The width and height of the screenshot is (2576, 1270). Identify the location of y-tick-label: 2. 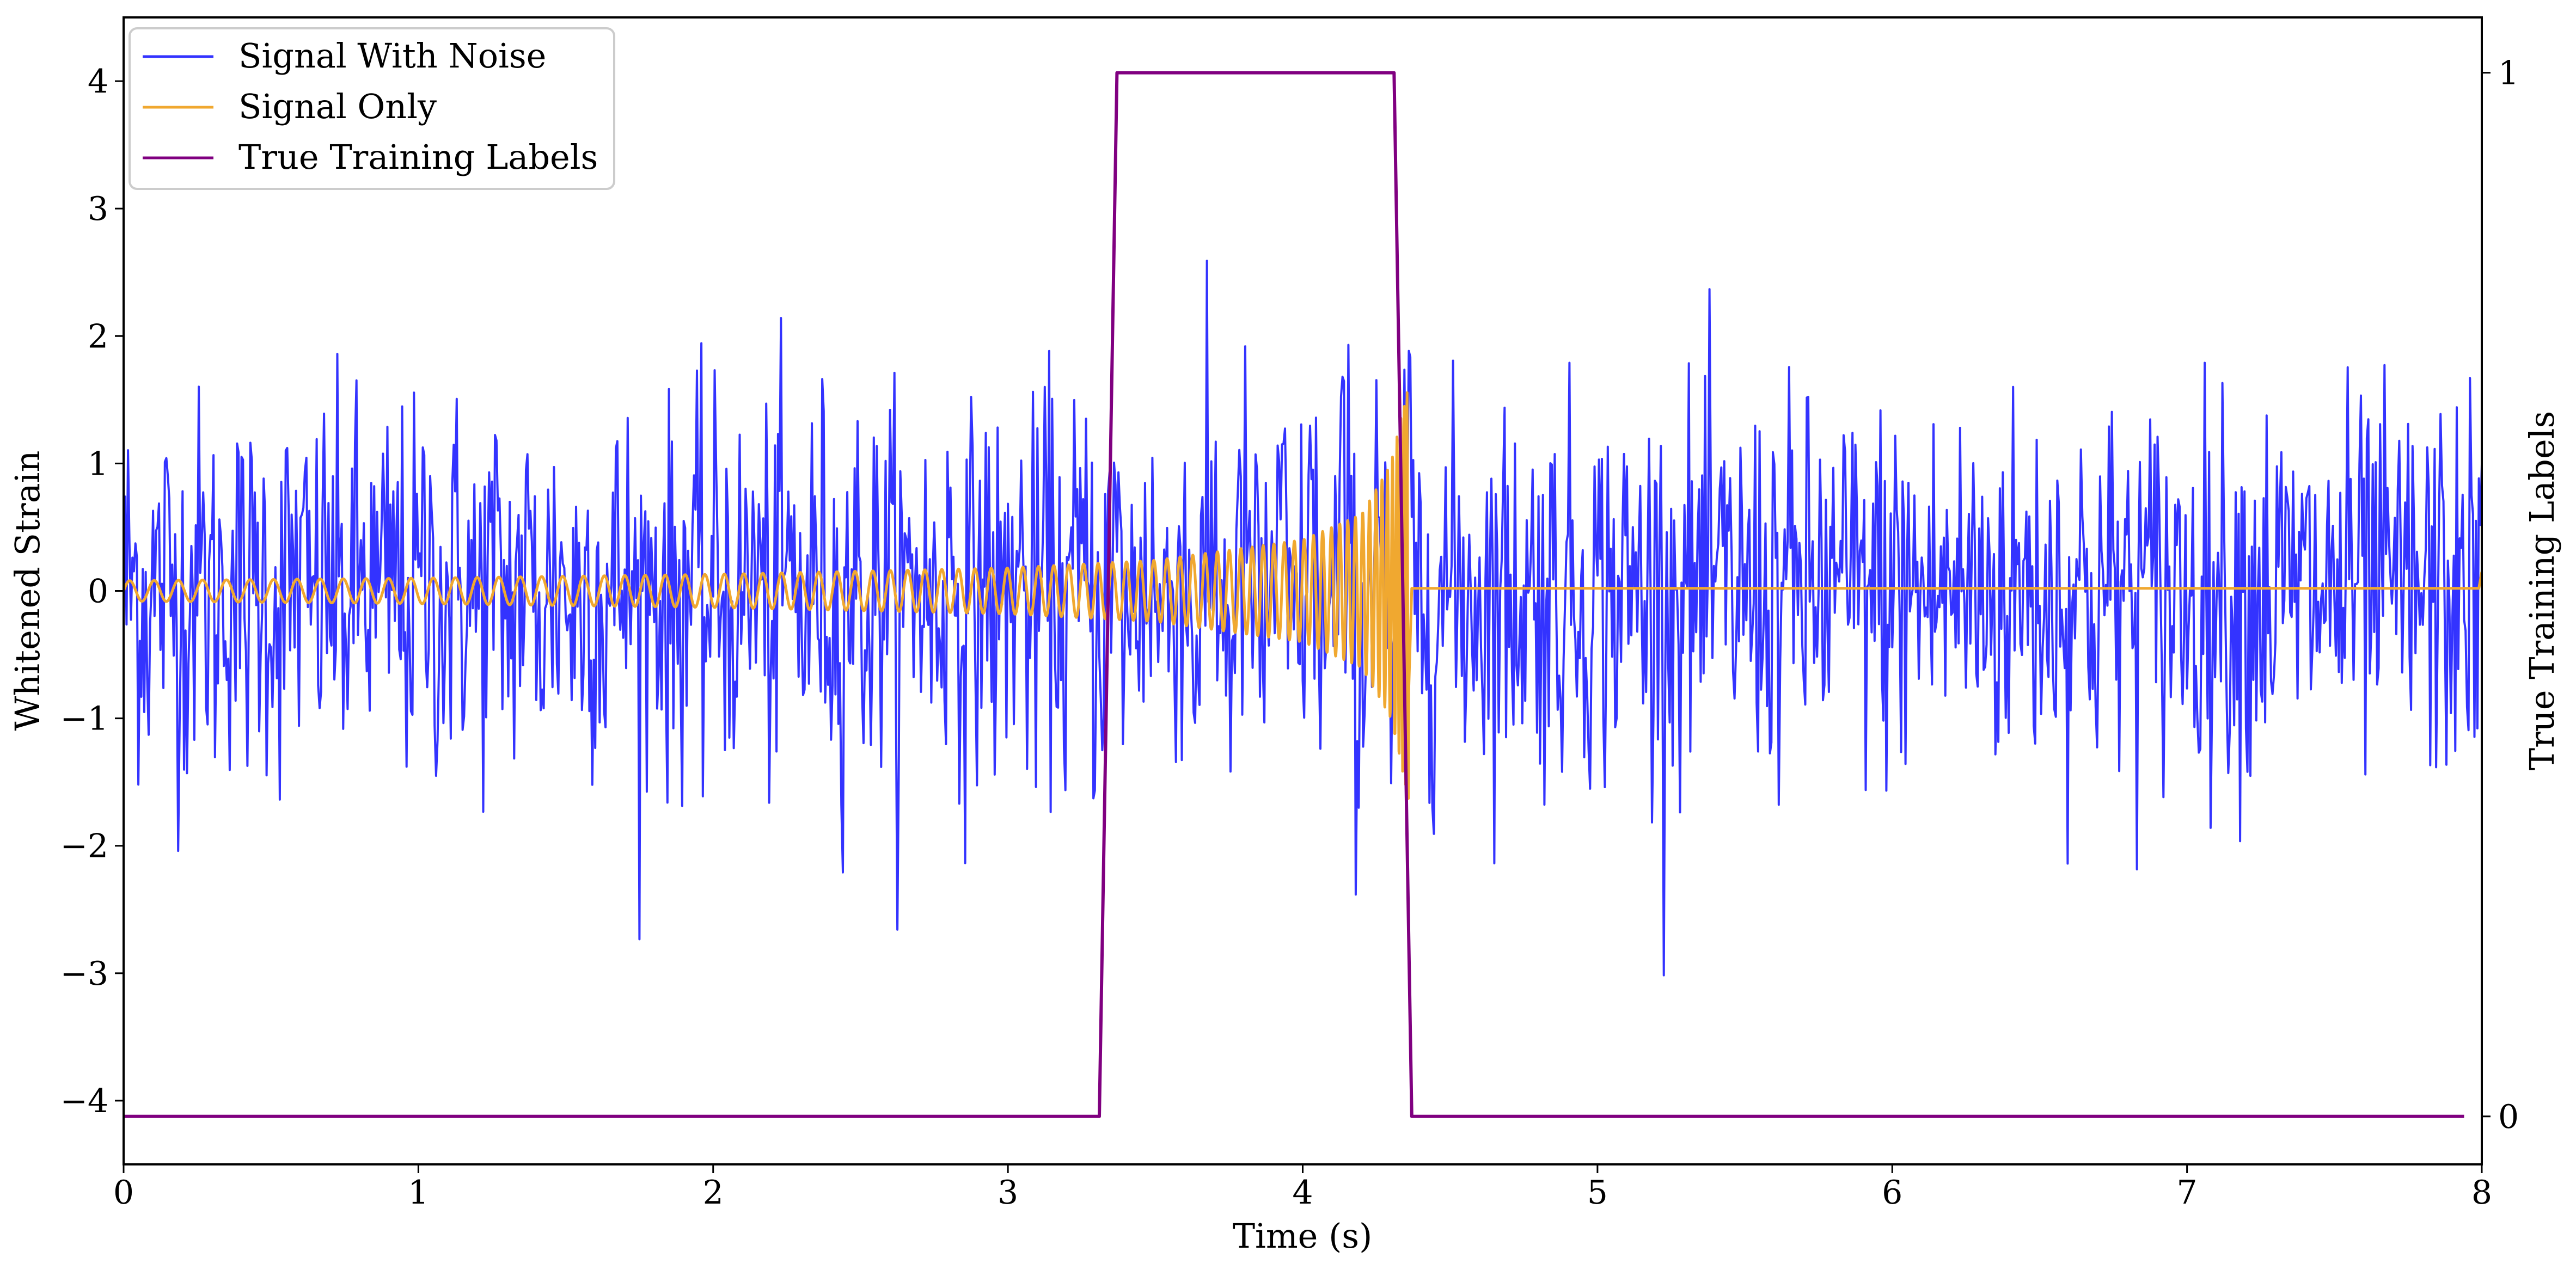
(98, 336).